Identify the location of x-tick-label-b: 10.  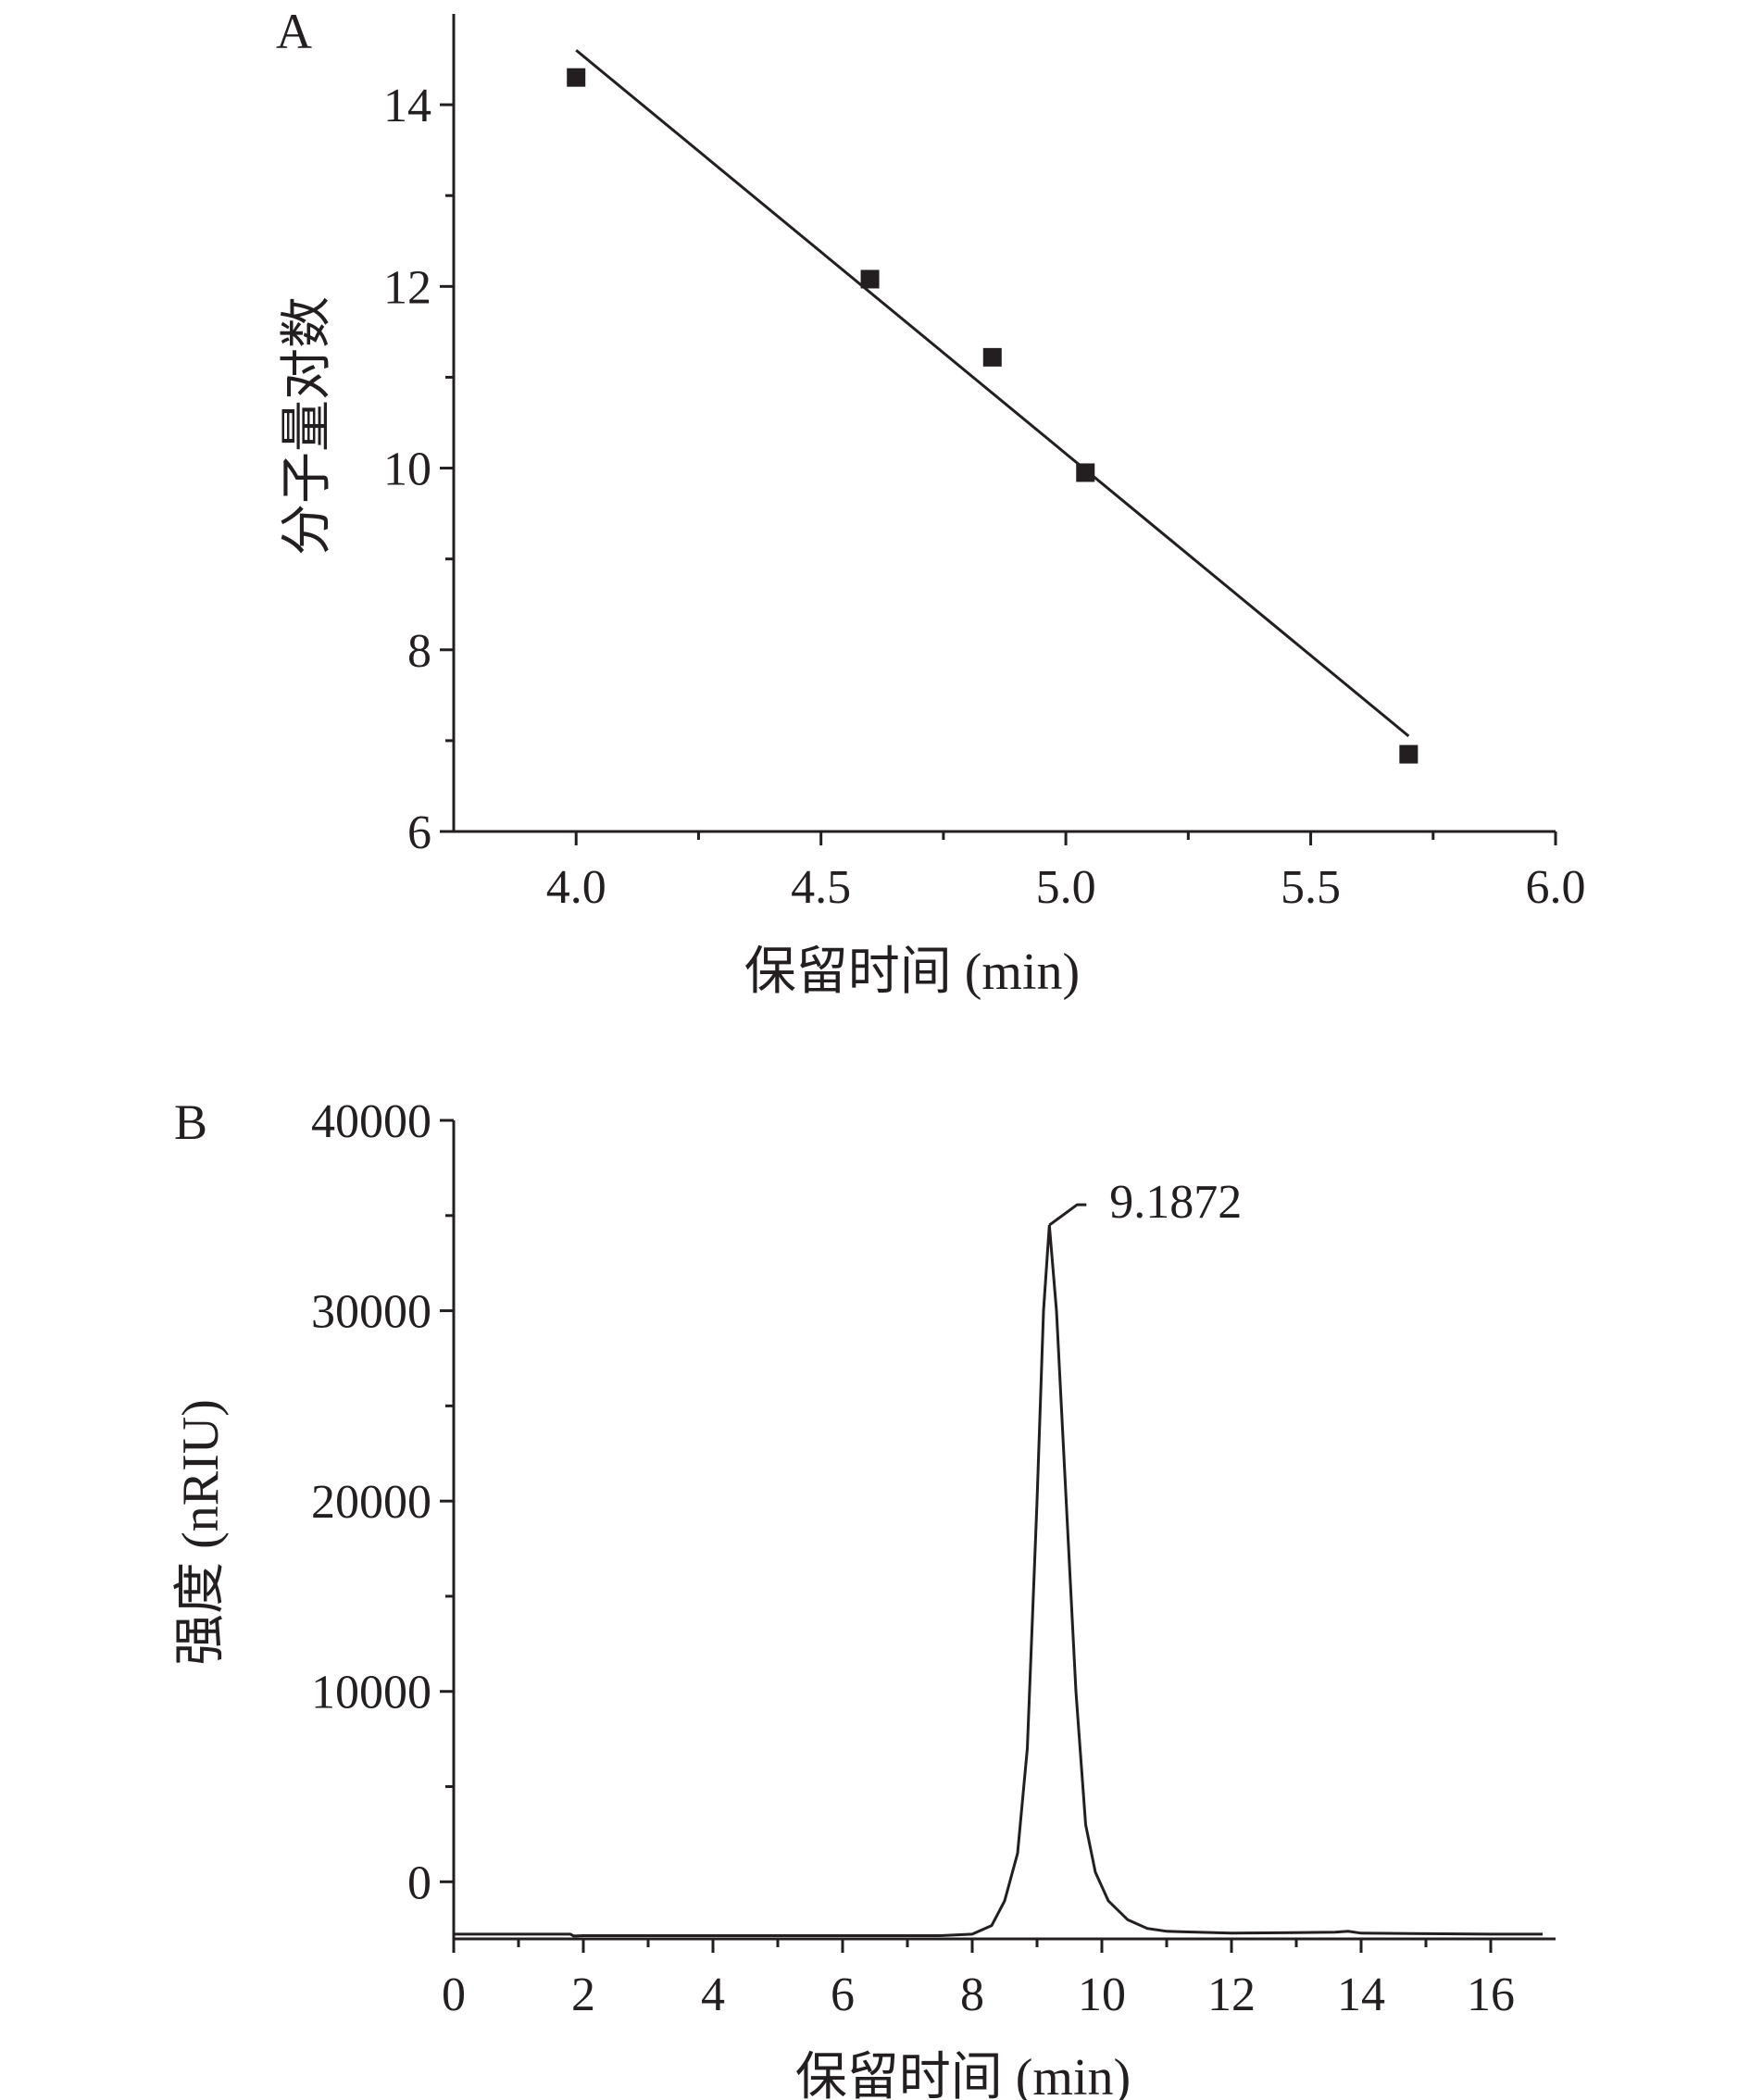
(1102, 1995).